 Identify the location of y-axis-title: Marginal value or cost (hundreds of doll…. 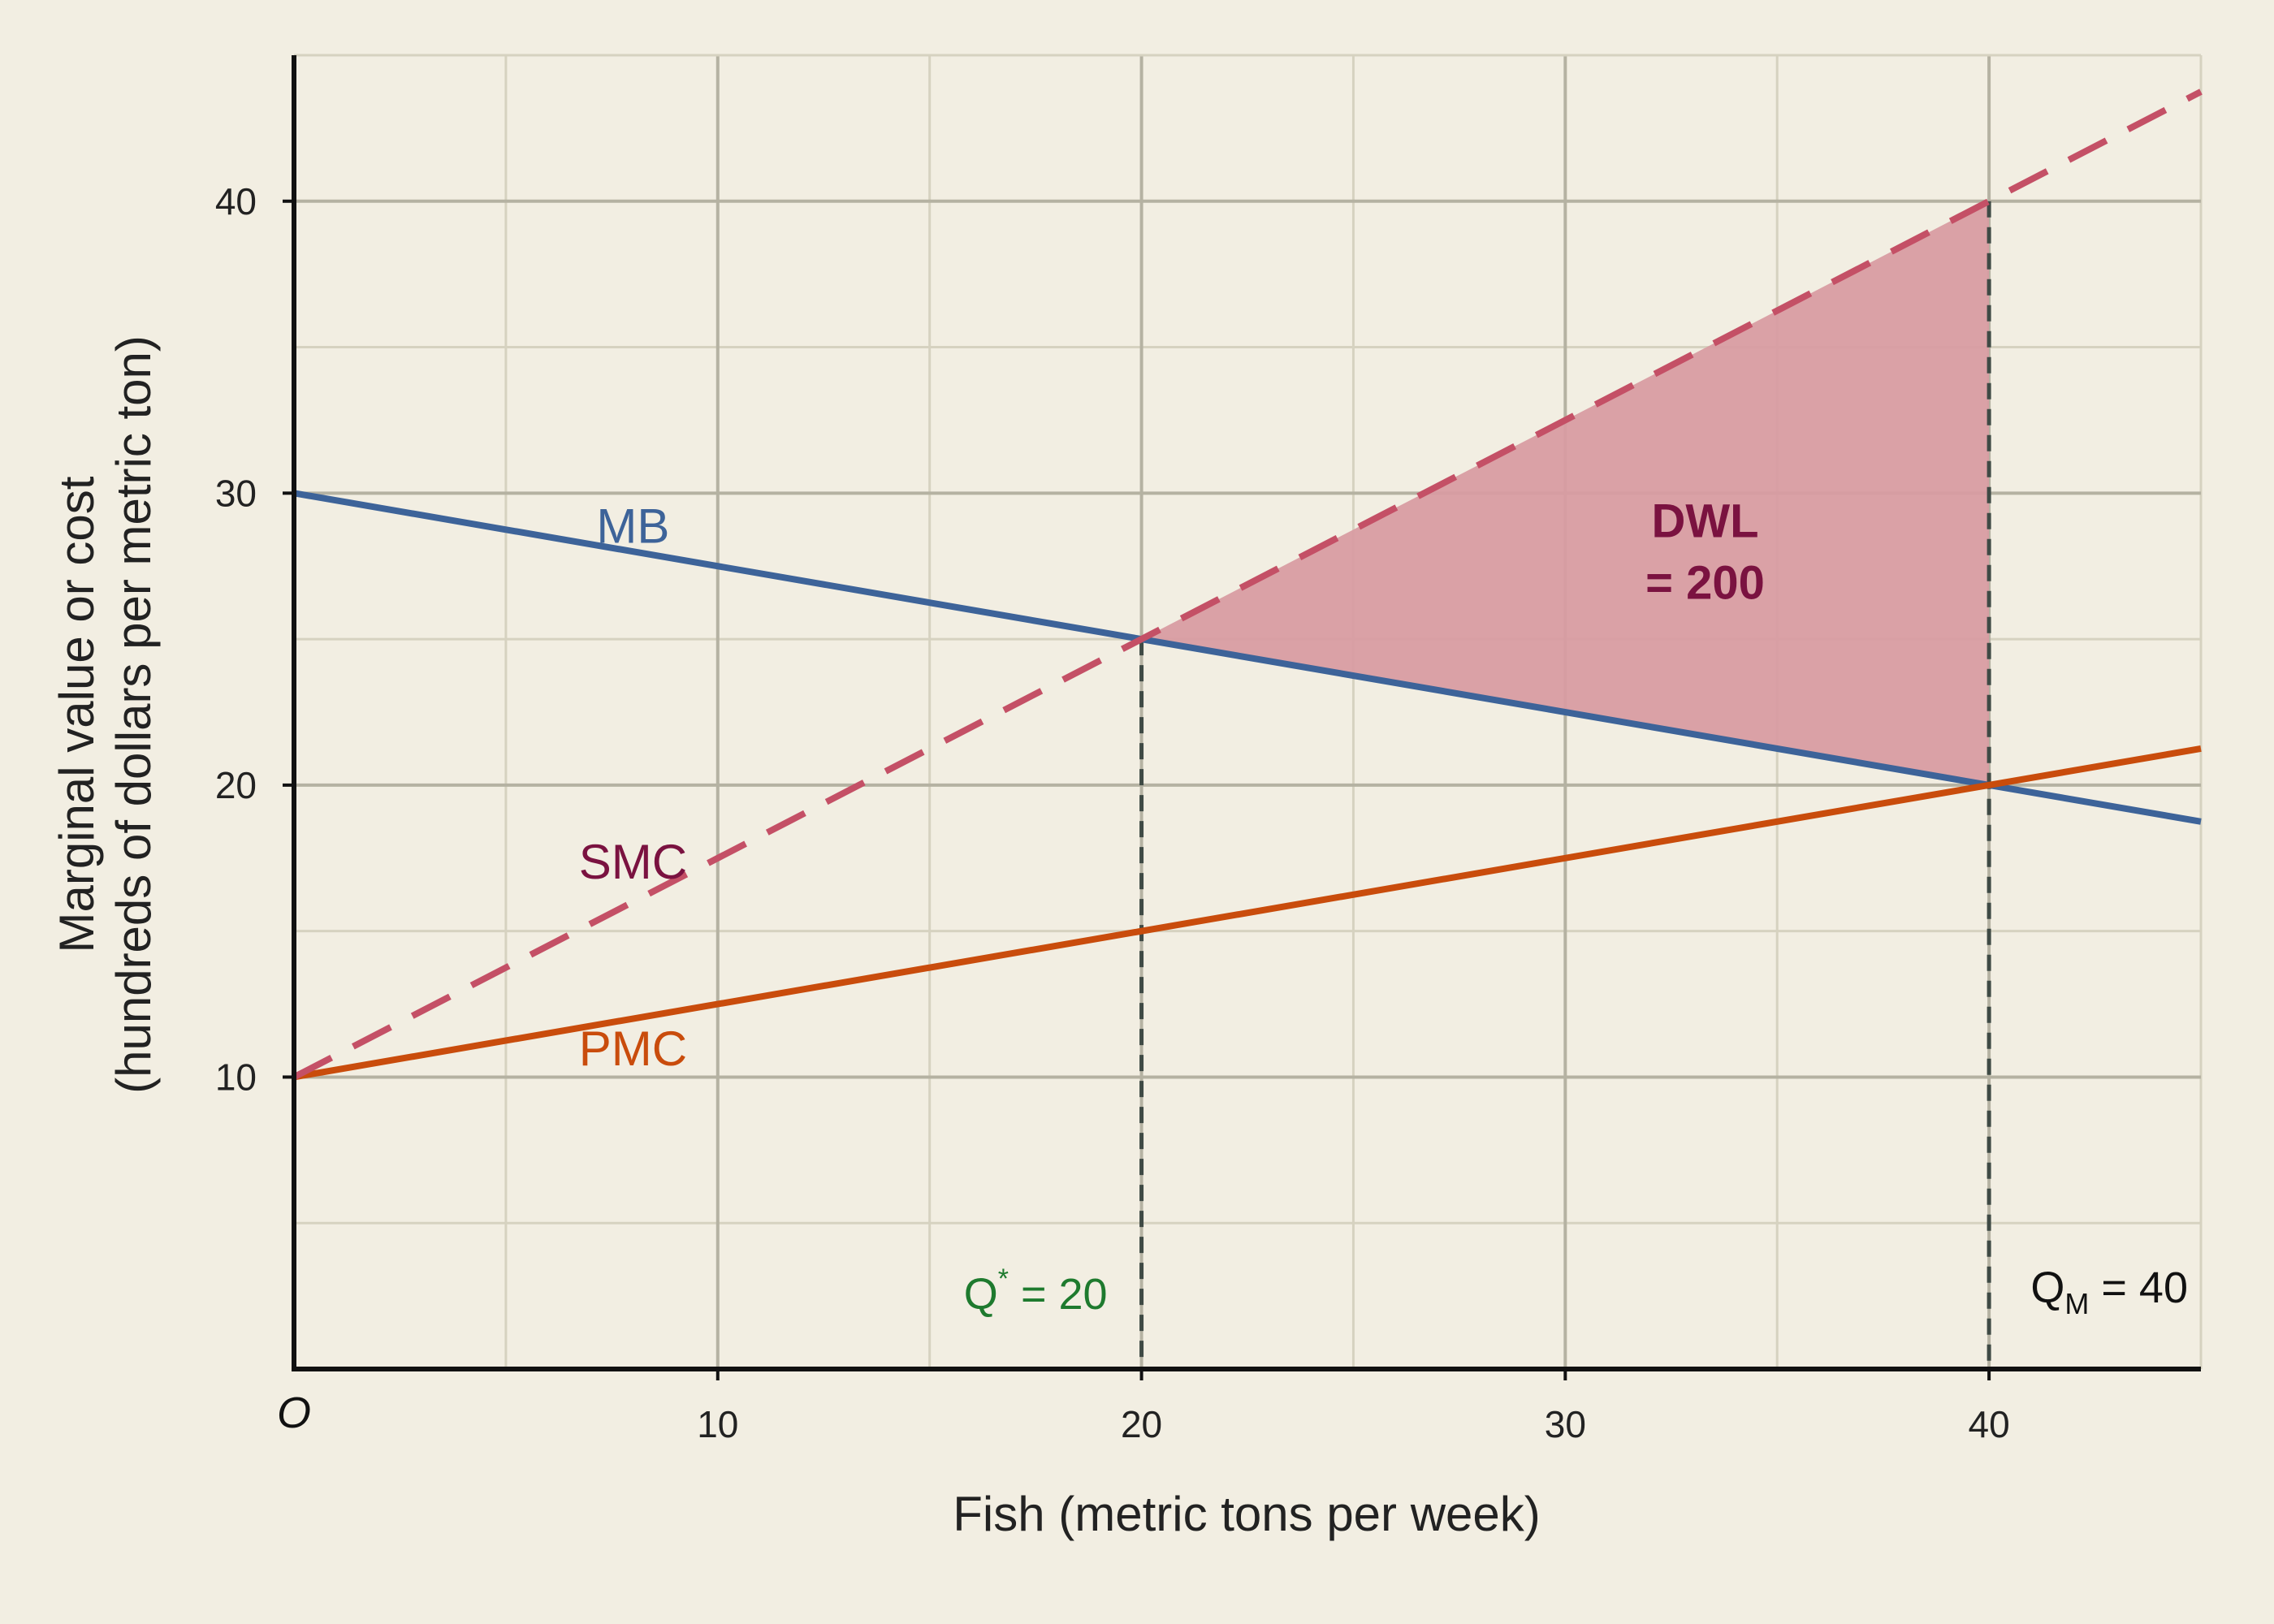
(106, 715).